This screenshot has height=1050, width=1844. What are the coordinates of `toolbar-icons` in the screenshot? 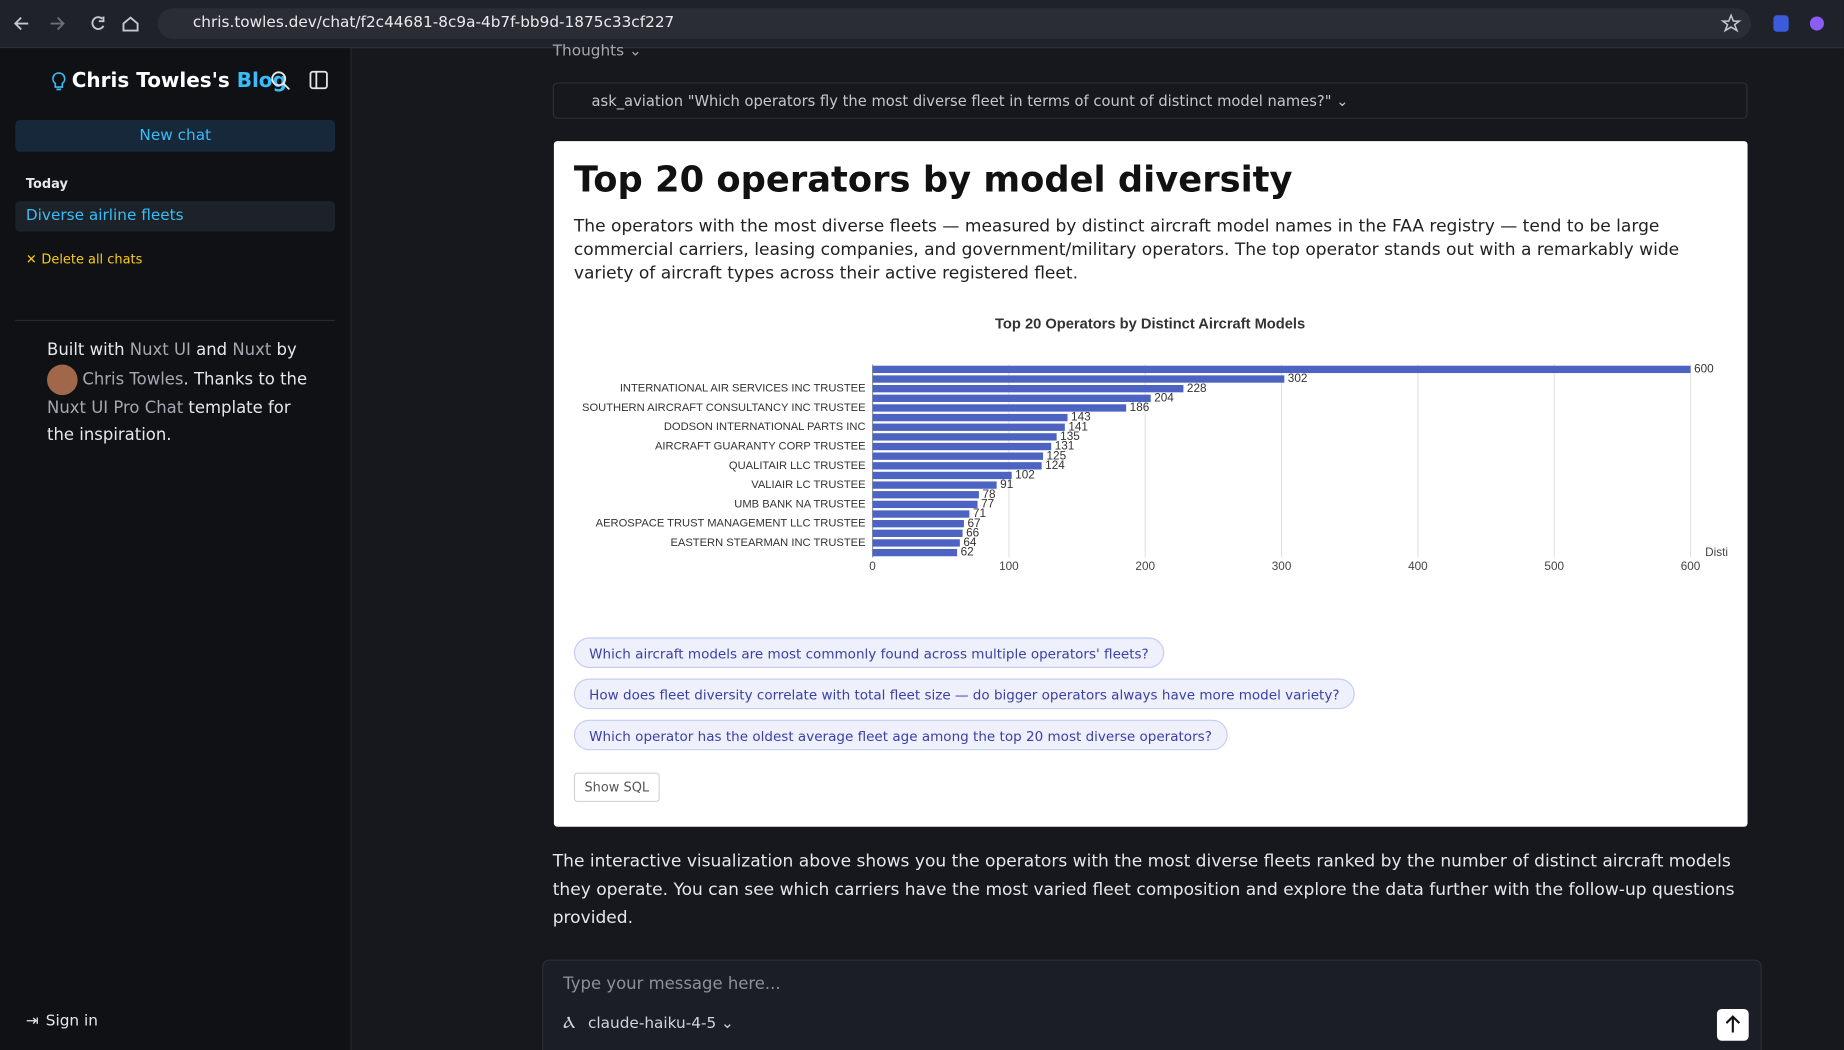 It's located at (1772, 23).